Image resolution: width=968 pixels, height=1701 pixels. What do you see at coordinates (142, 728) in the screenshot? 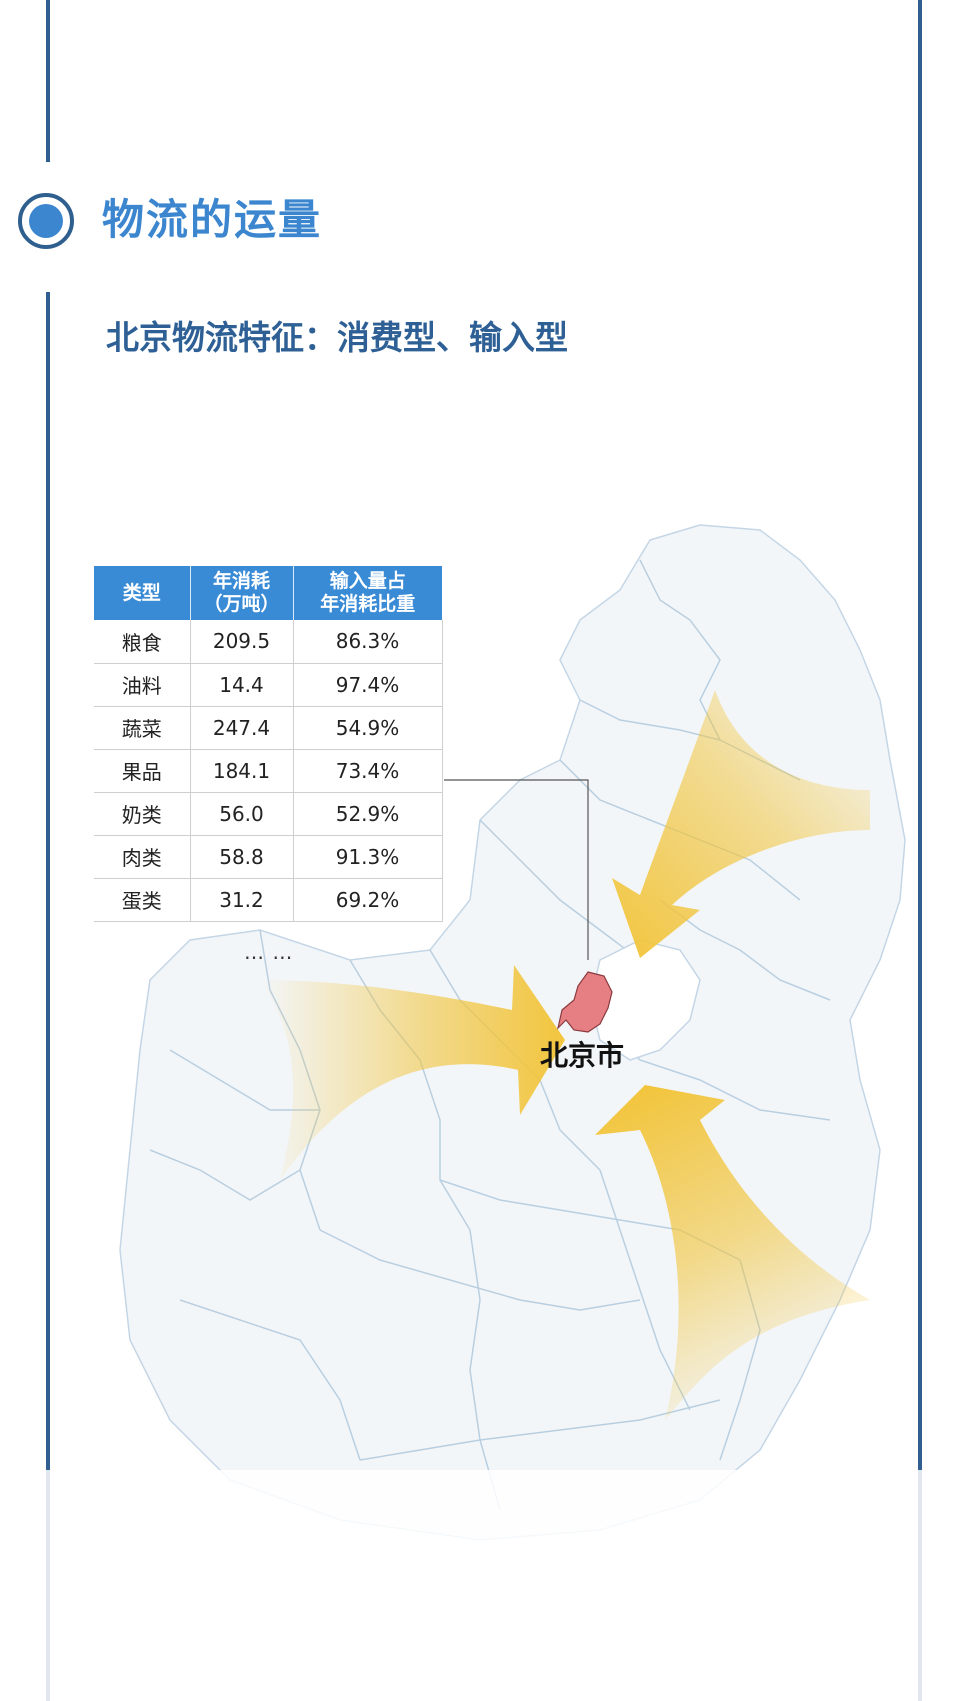
I see `cell-type: 蔬菜` at bounding box center [142, 728].